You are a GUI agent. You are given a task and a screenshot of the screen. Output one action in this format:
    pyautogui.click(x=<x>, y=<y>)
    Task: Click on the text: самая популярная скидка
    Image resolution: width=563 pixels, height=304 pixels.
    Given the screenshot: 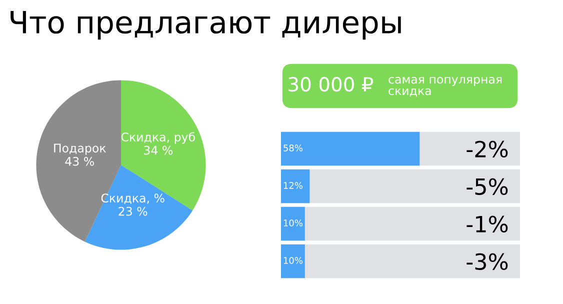 What is the action you would take?
    pyautogui.click(x=445, y=86)
    